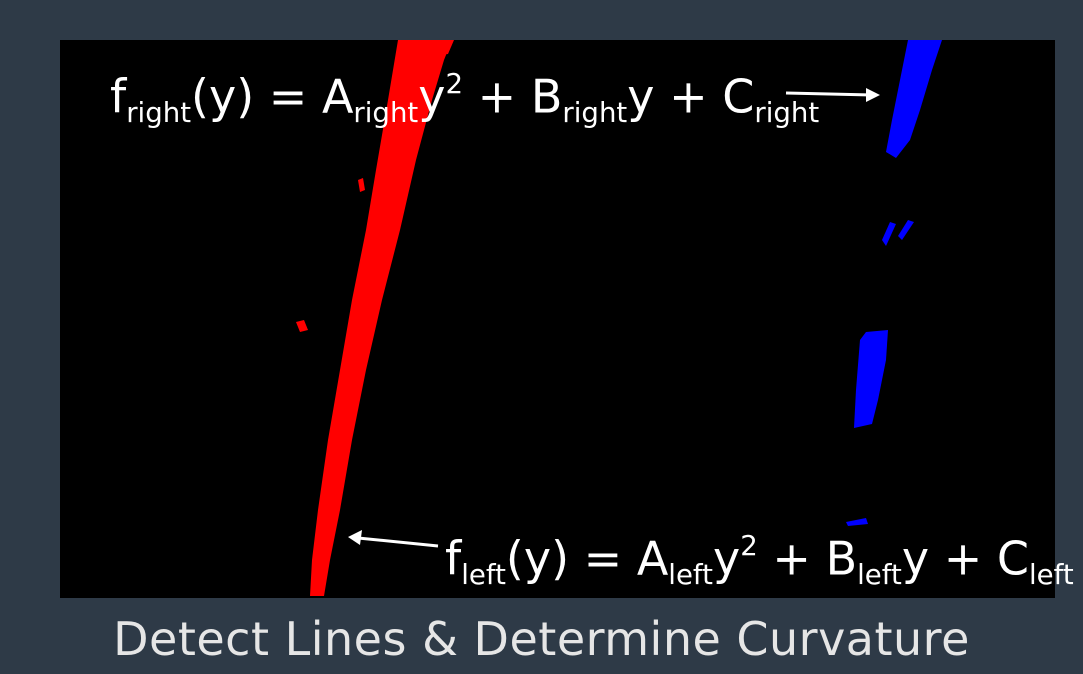  What do you see at coordinates (726, 558) in the screenshot?
I see `eq-left-y1: y` at bounding box center [726, 558].